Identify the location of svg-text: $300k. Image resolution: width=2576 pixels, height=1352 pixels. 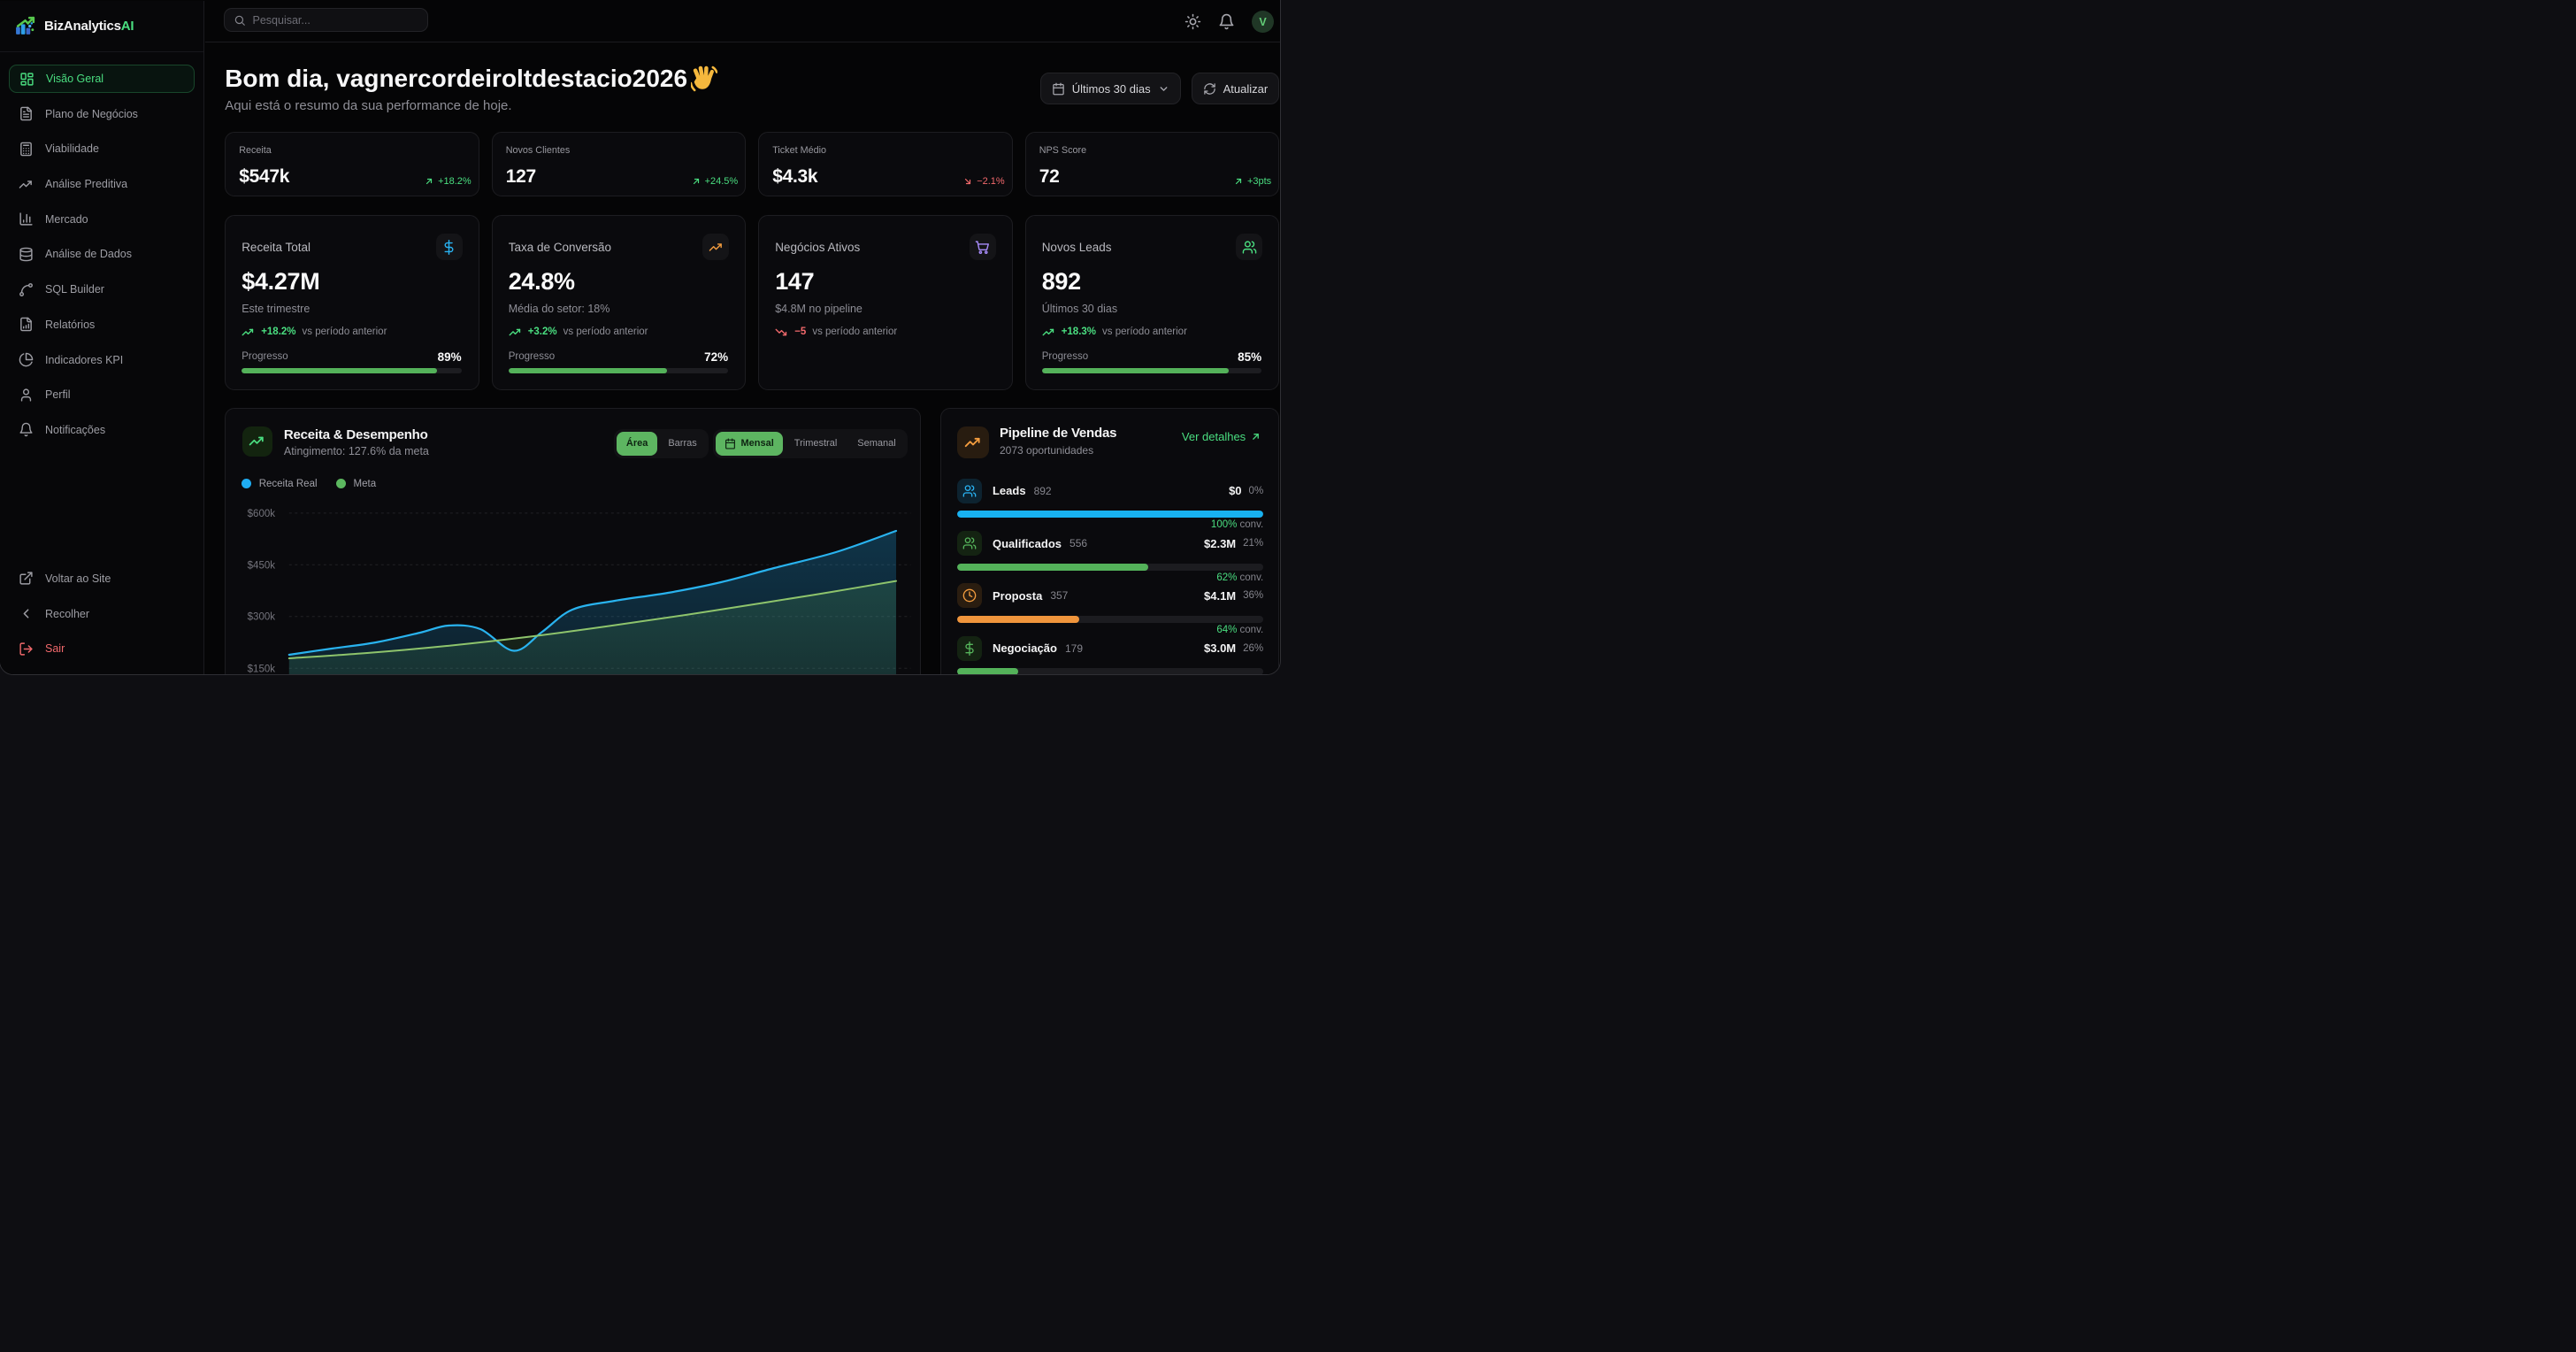
(262, 616).